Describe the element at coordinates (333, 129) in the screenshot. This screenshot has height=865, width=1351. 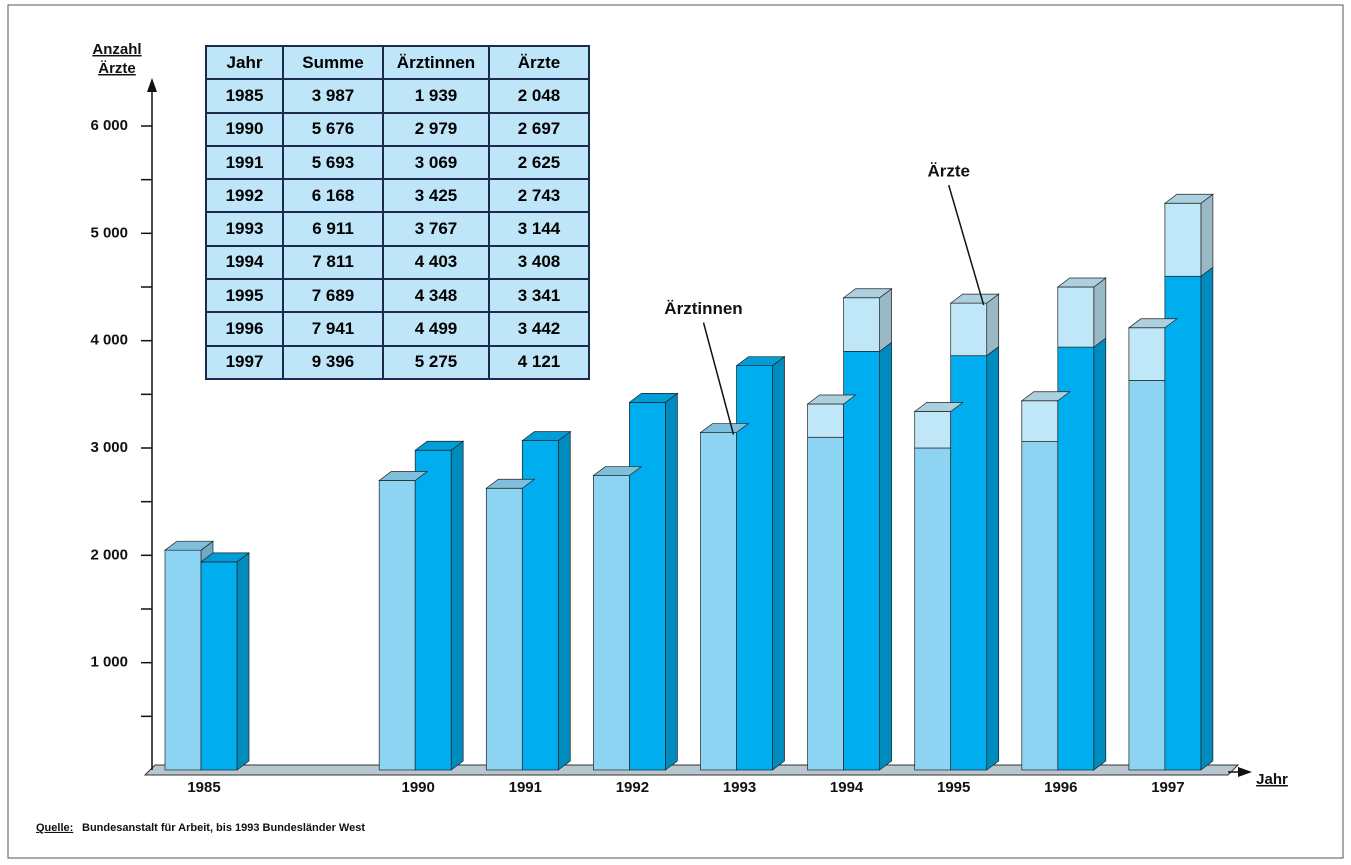
I see `table-cell: 5 676` at that location.